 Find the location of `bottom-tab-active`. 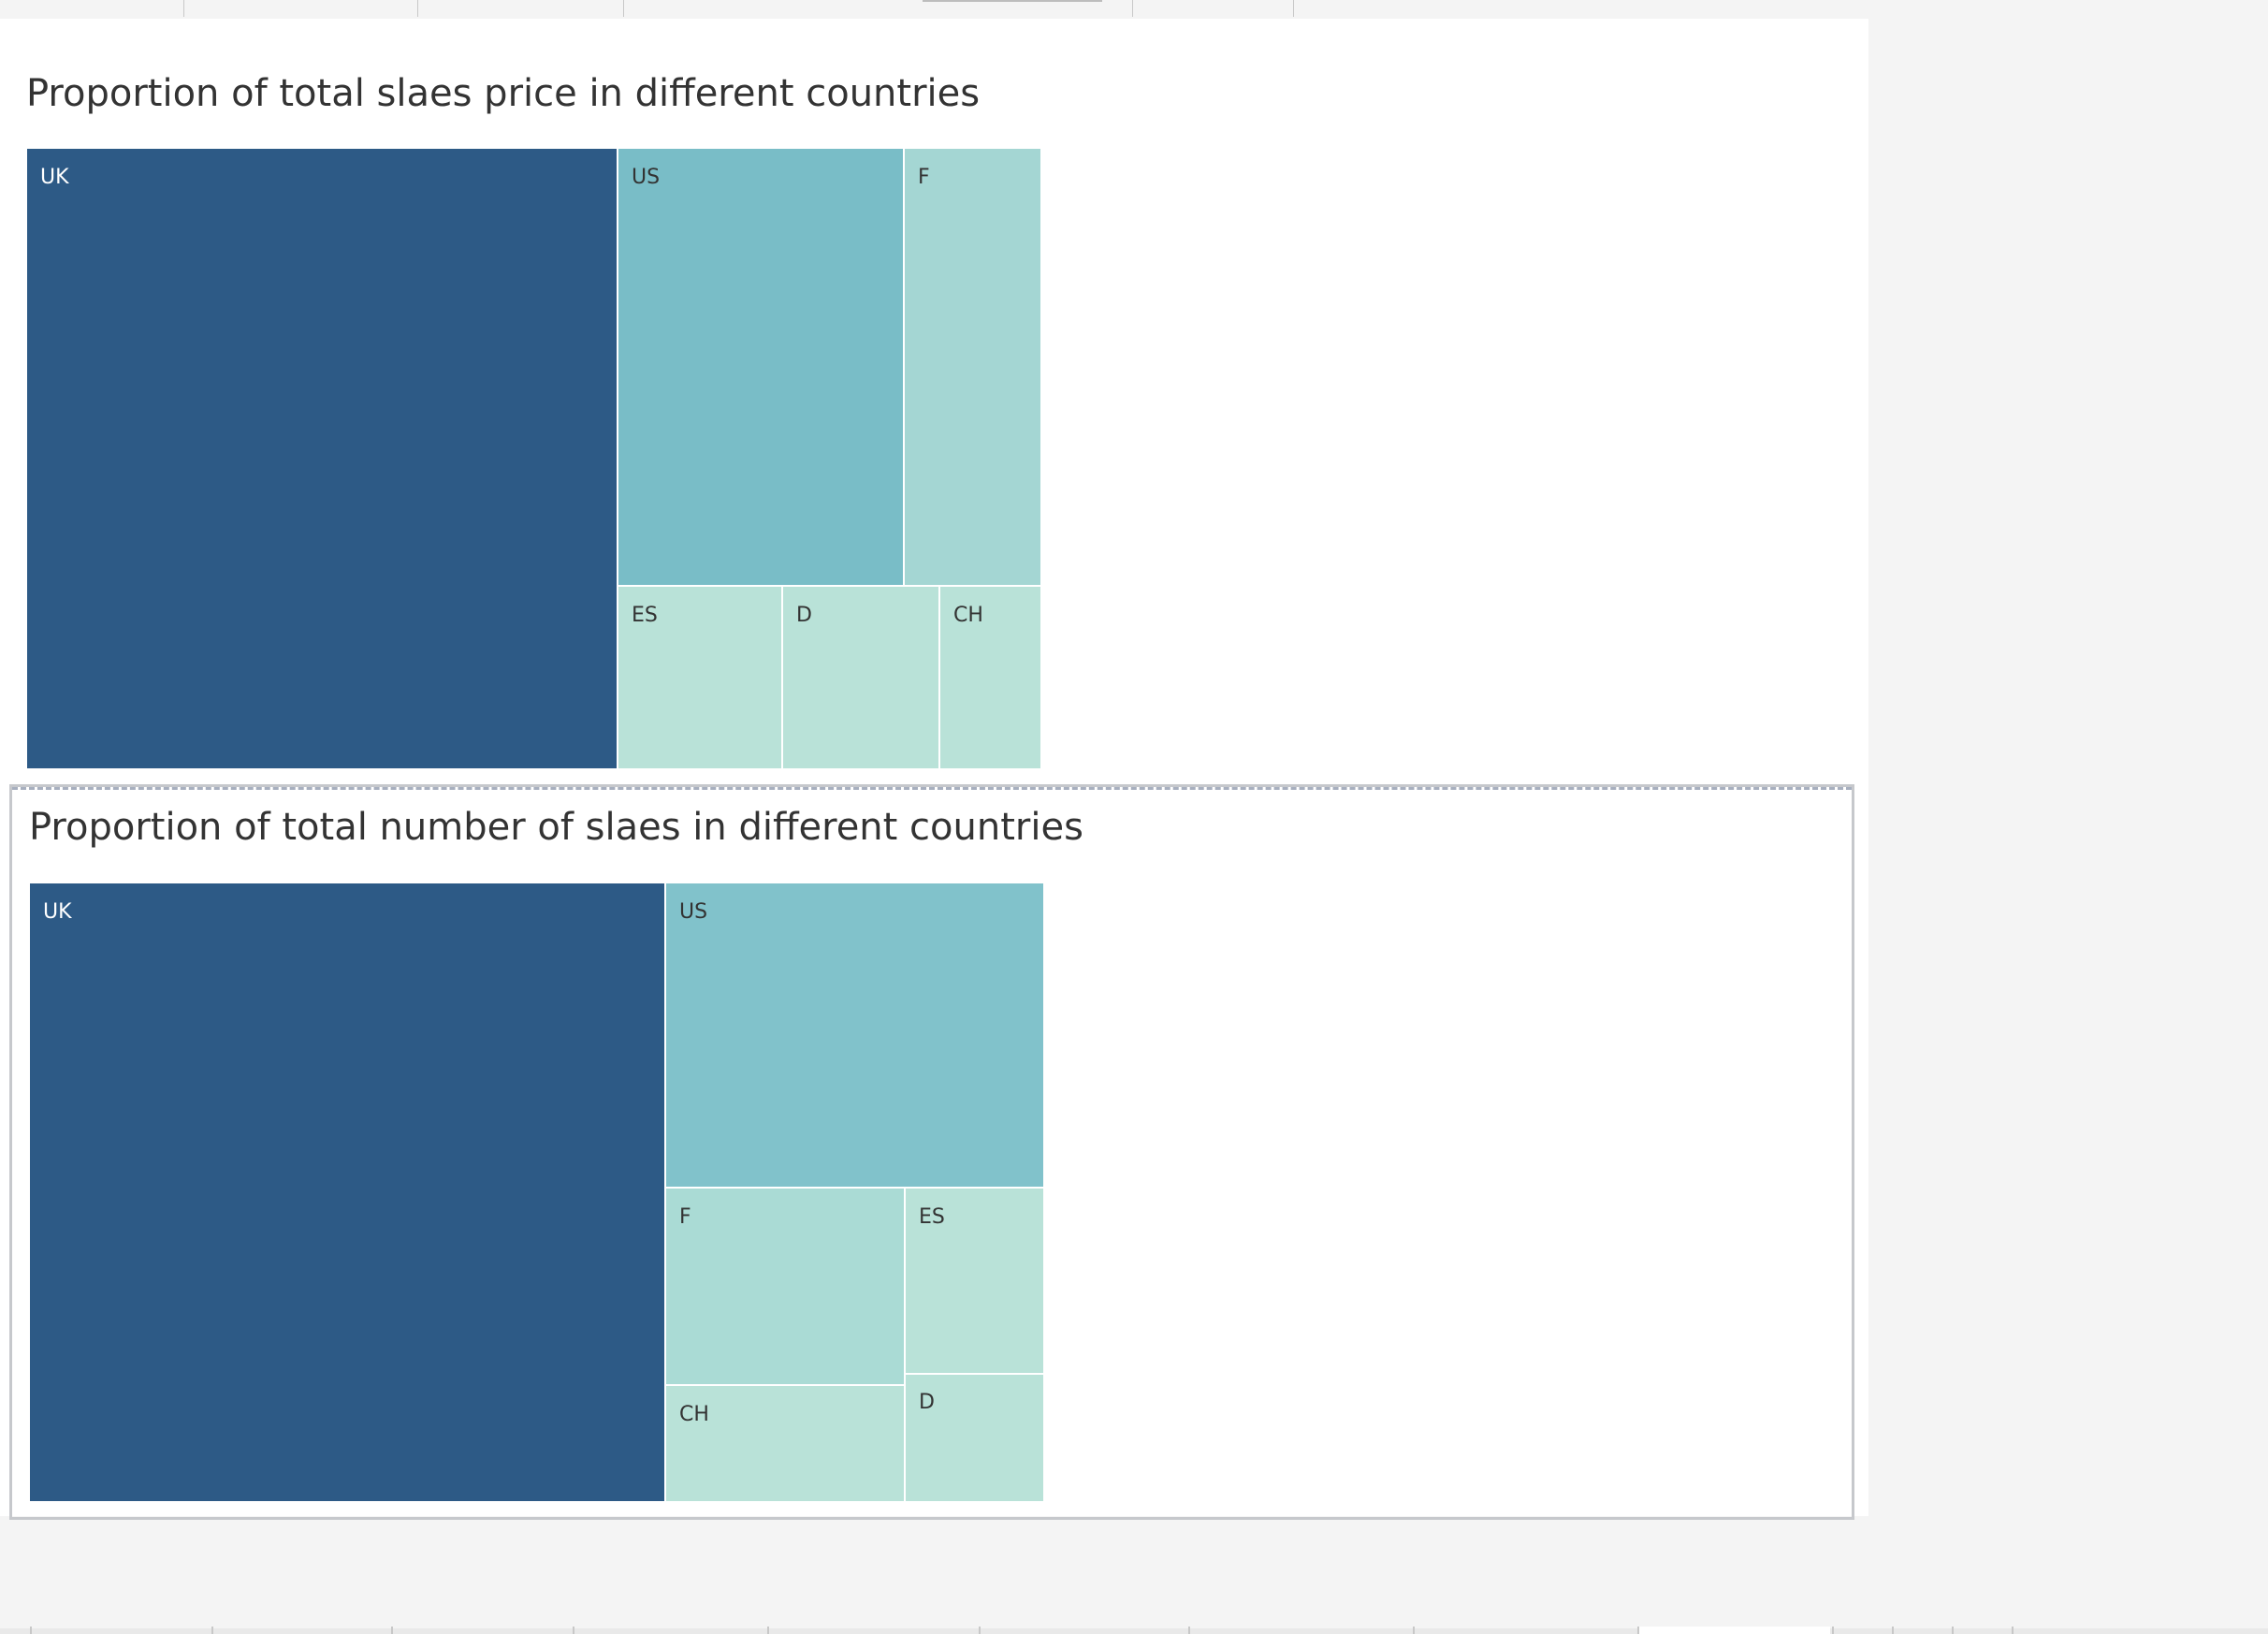

bottom-tab-active is located at coordinates (1735, 1631).